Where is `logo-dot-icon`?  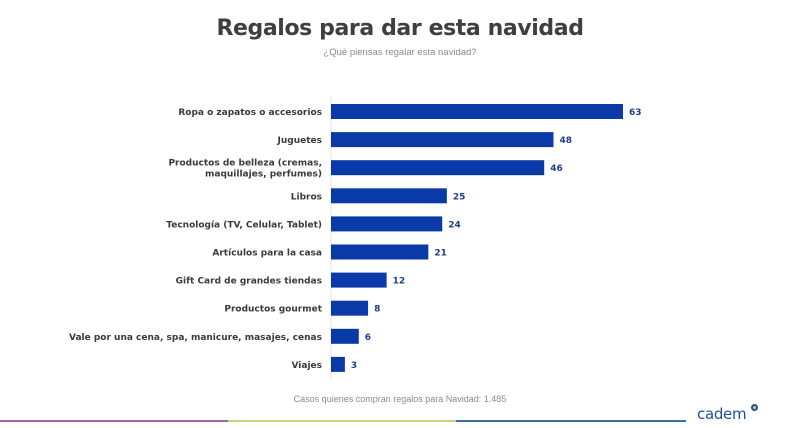 logo-dot-icon is located at coordinates (754, 407).